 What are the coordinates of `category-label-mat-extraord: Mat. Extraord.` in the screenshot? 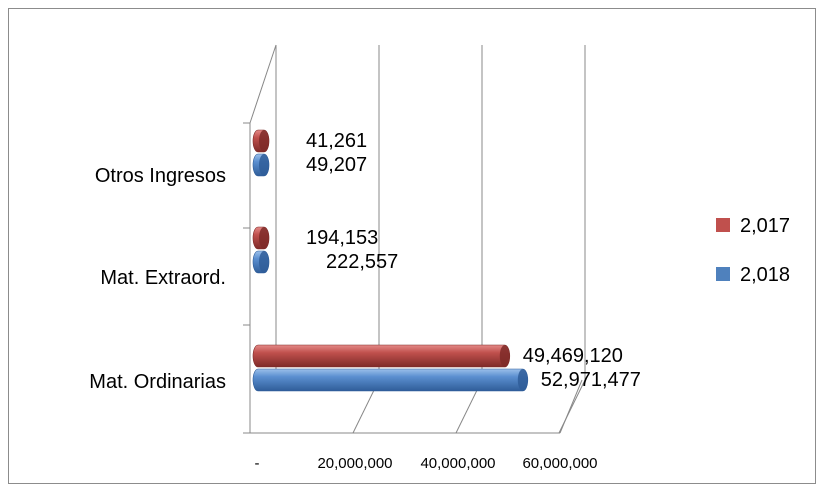 It's located at (163, 278).